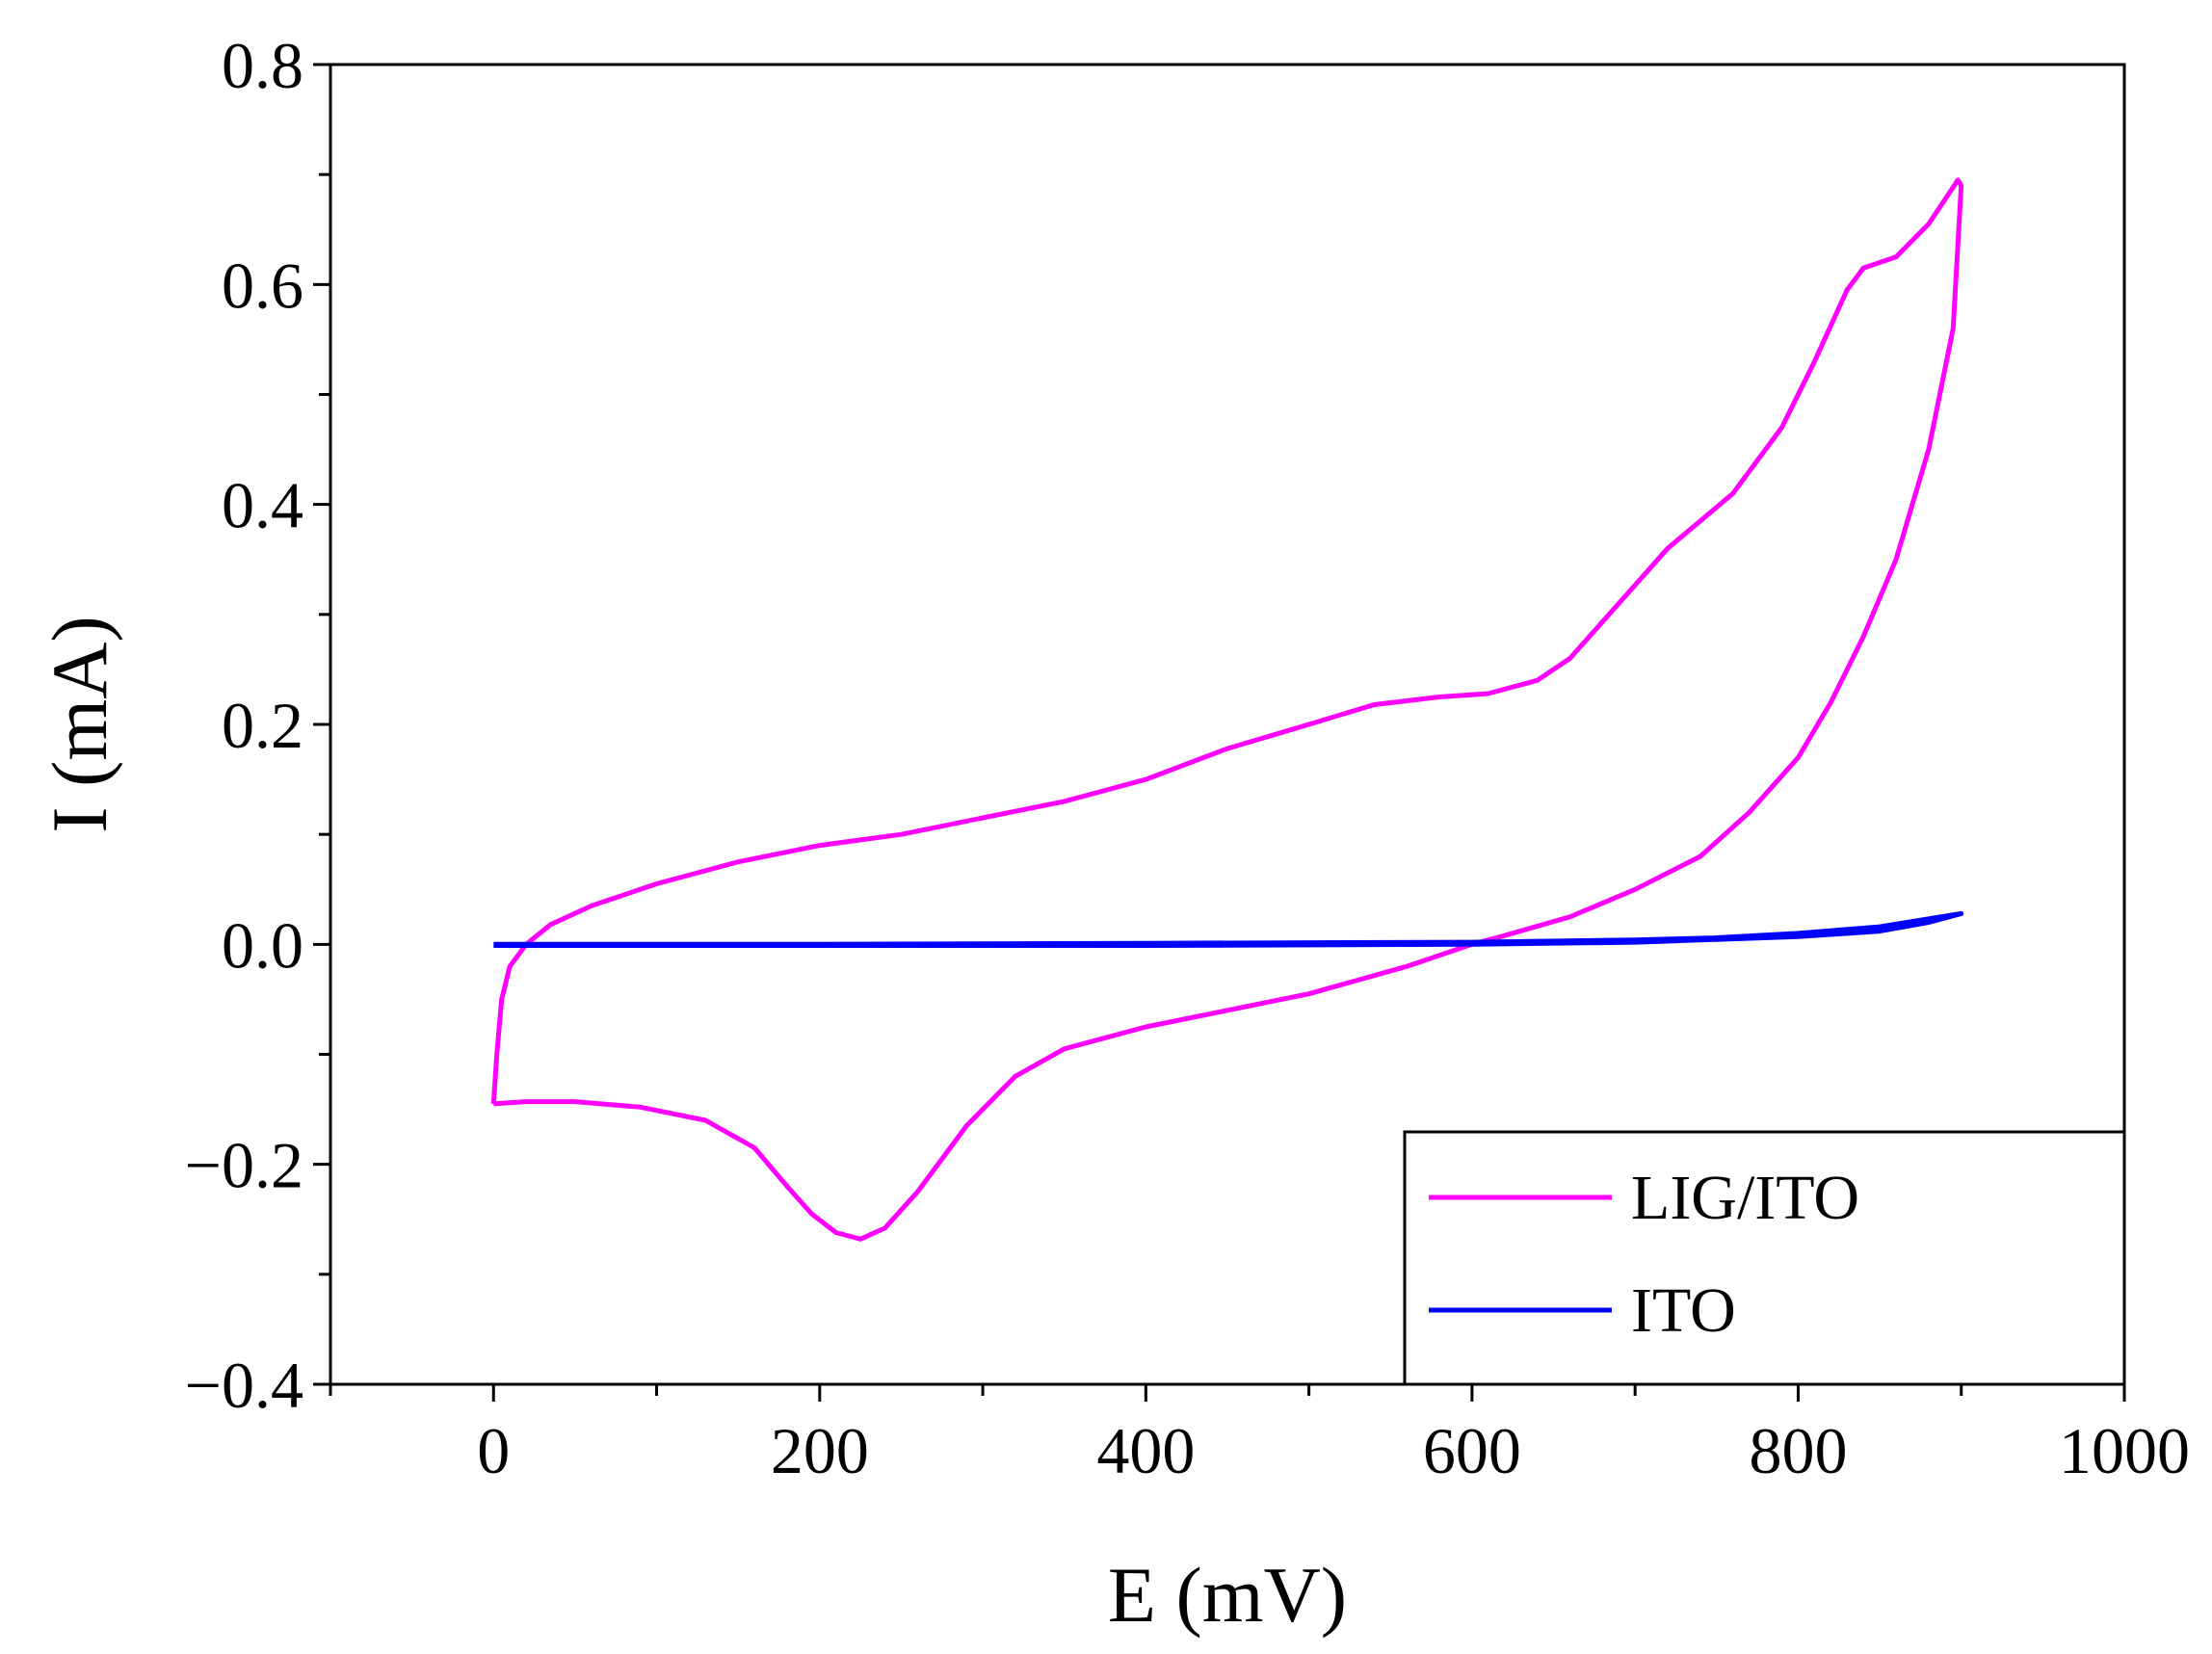 The image size is (2212, 1654). I want to click on legend-label-ito: ITO, so click(1683, 1310).